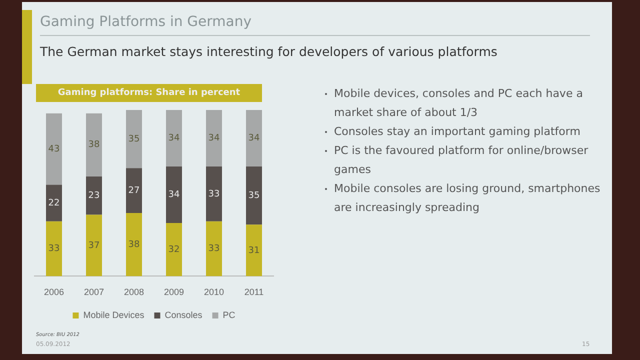 The image size is (640, 360). Describe the element at coordinates (146, 22) in the screenshot. I see `chart-title: Gaming Platforms in Germany` at that location.